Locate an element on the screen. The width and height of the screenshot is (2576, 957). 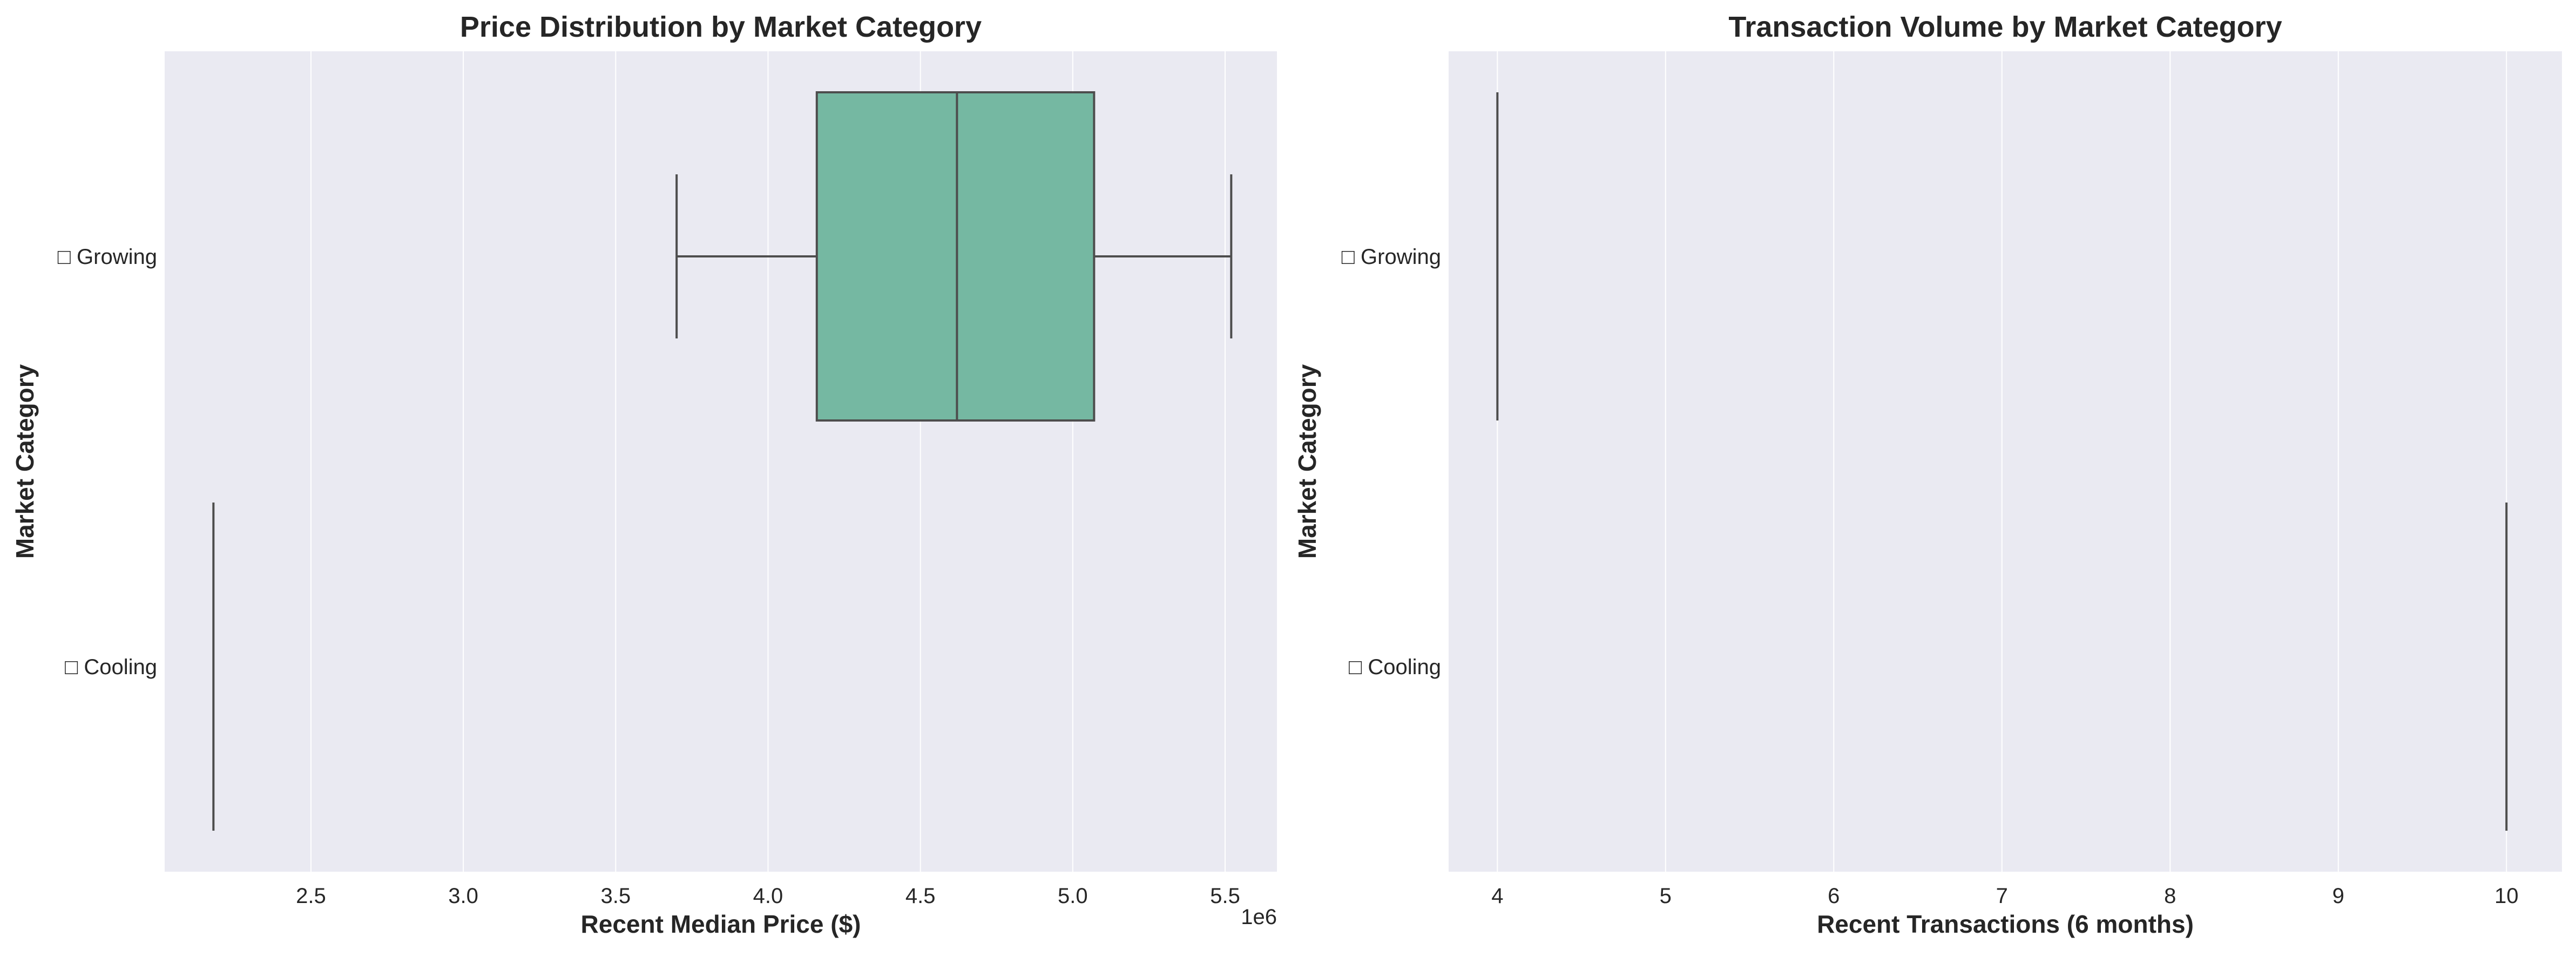
x-ticks-price: 2.5 3.0 3.5 4.0 4.5 5.0 5.5 is located at coordinates (768, 896).